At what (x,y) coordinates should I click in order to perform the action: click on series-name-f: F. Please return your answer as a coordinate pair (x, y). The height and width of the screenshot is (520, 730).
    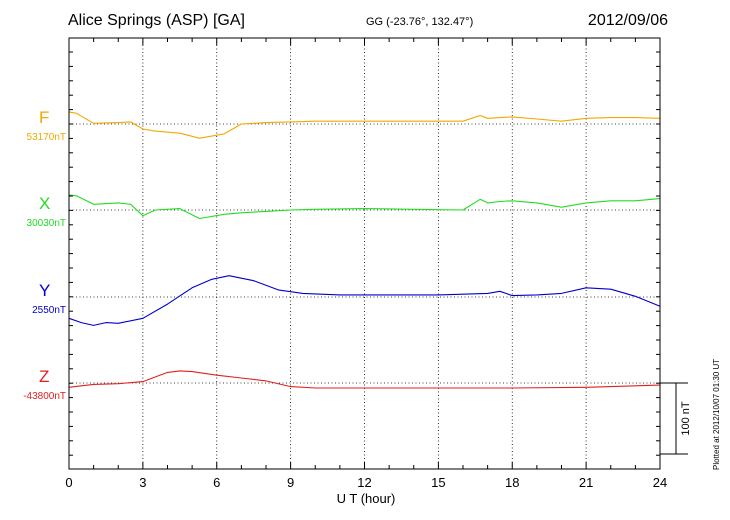
    Looking at the image, I should click on (44, 117).